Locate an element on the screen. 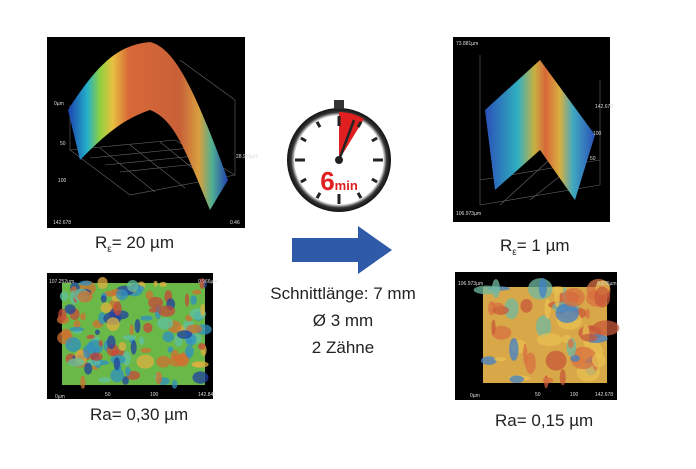 Image resolution: width=696 pixels, height=469 pixels. grid is located at coordinates (540, 130).